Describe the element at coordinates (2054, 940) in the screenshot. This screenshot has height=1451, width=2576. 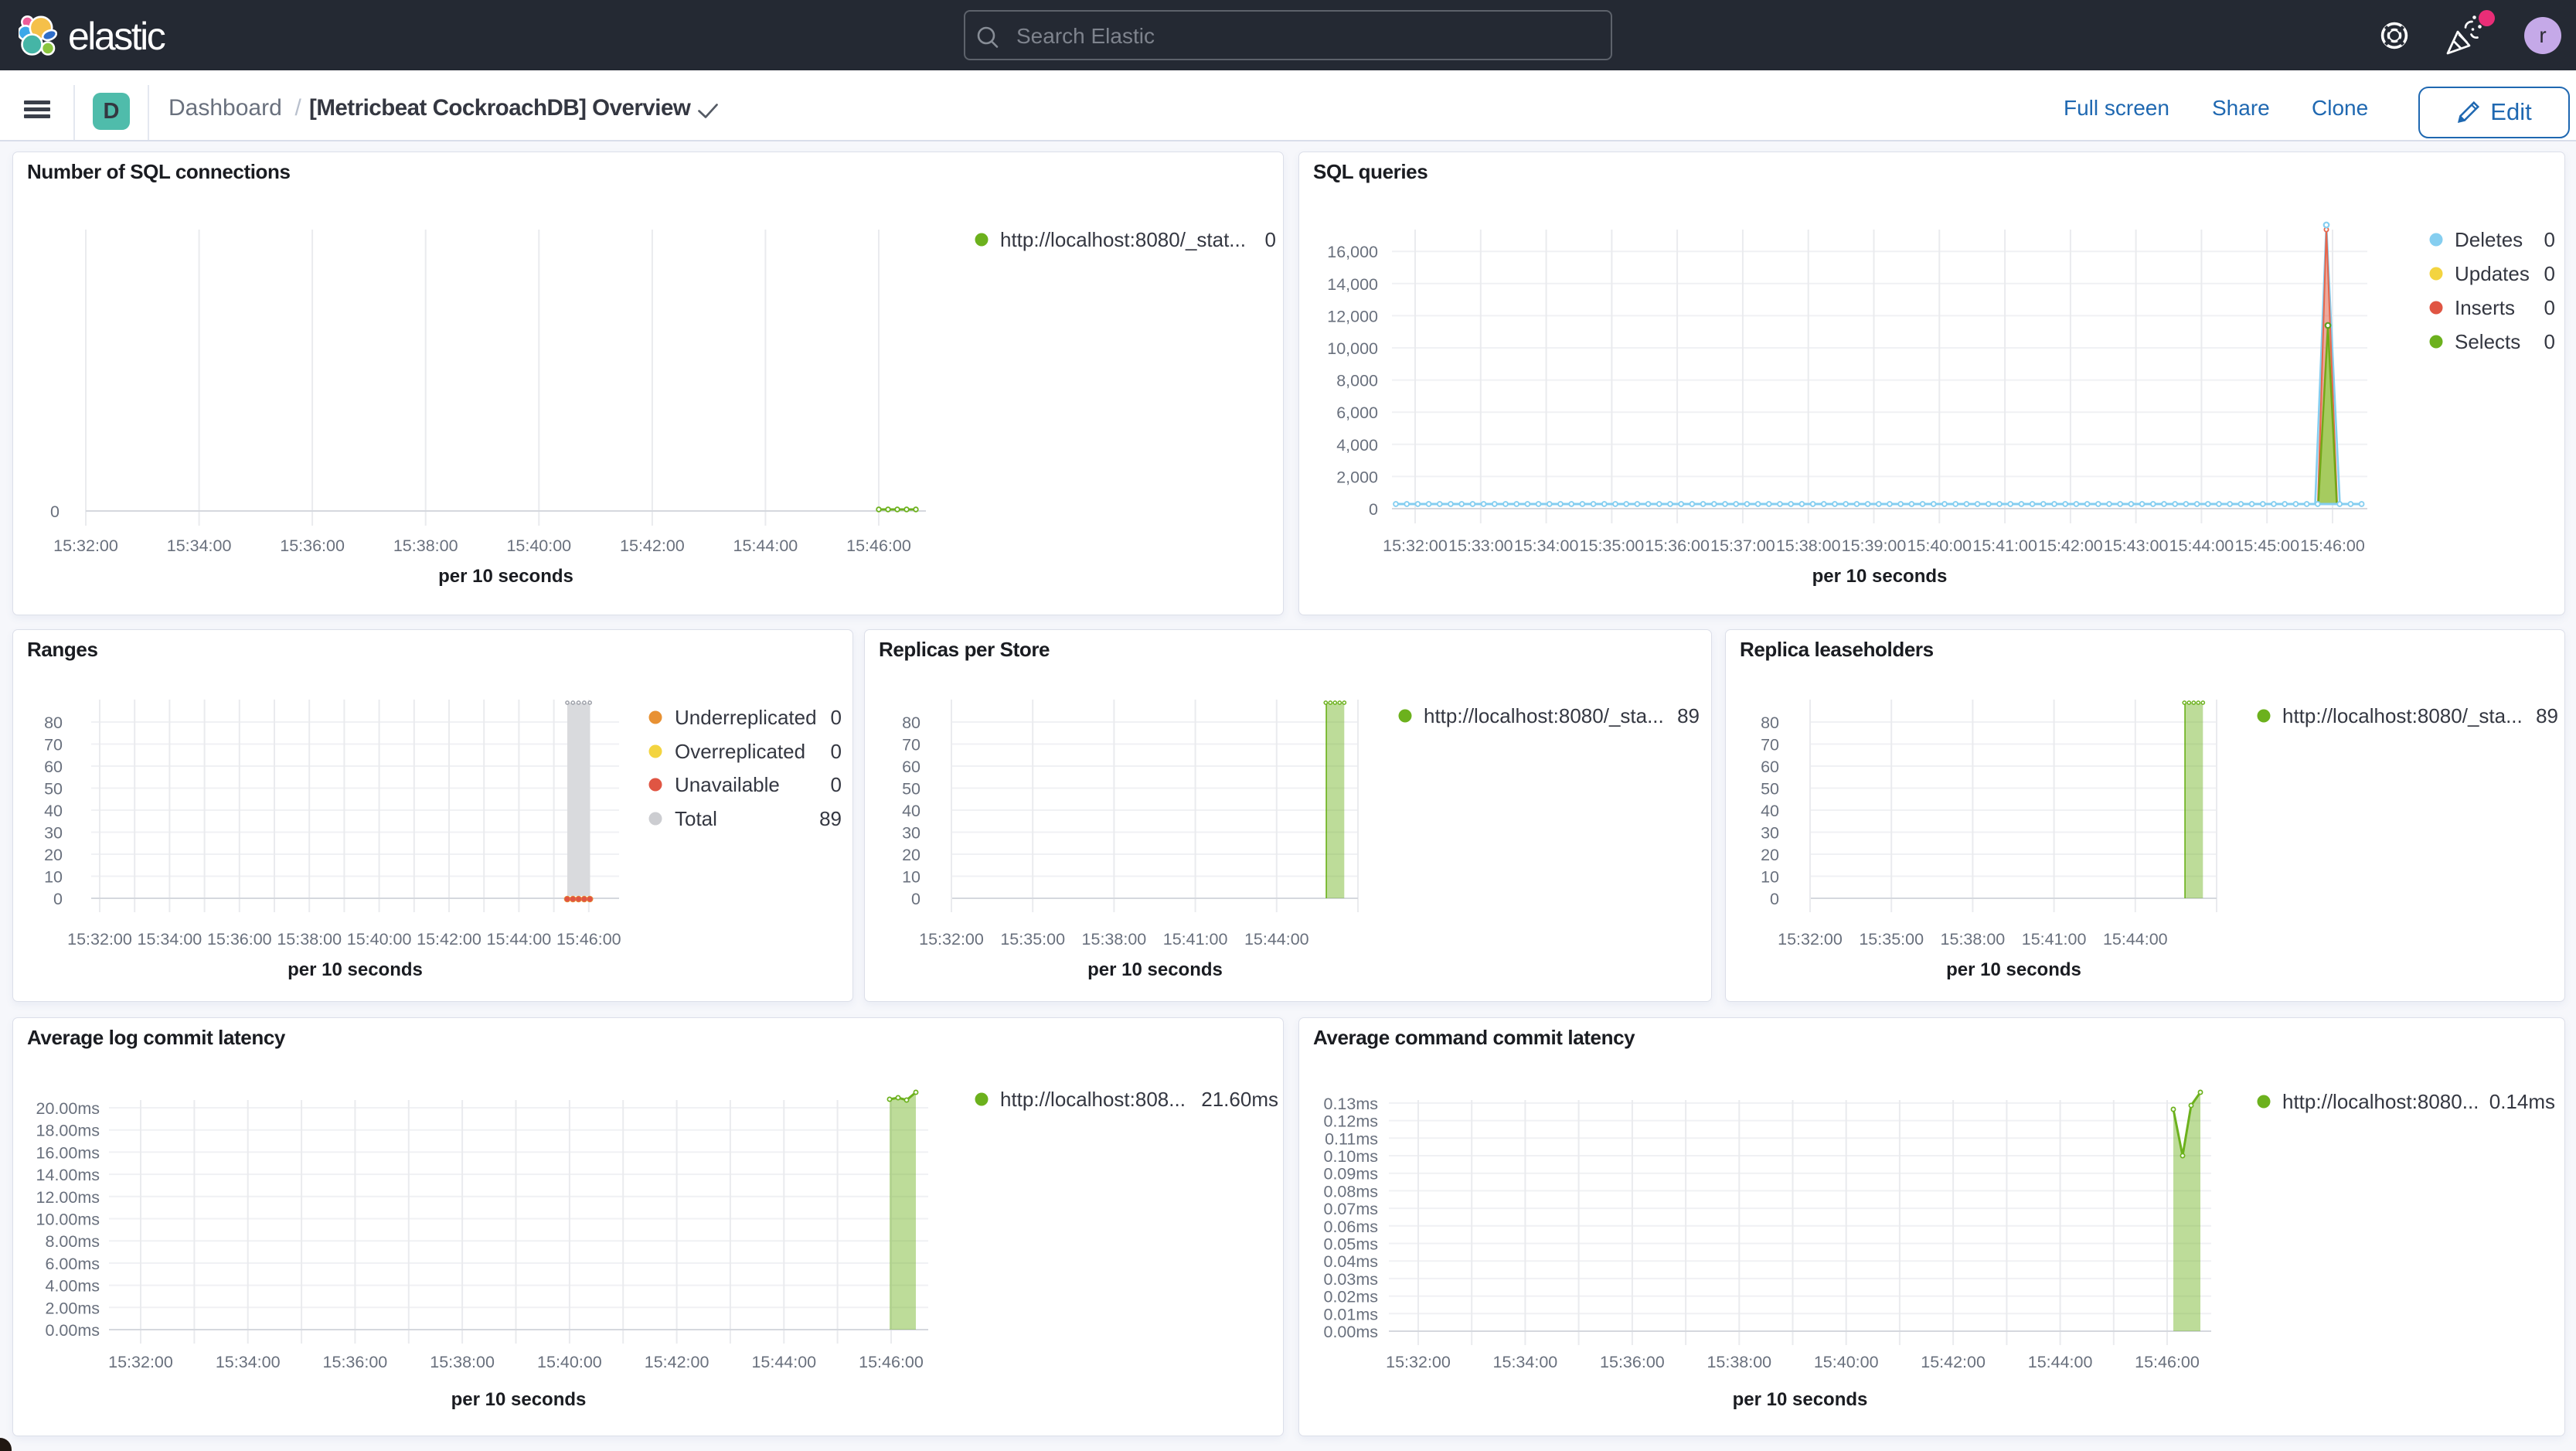
I see `svg-text: 15:41:00` at that location.